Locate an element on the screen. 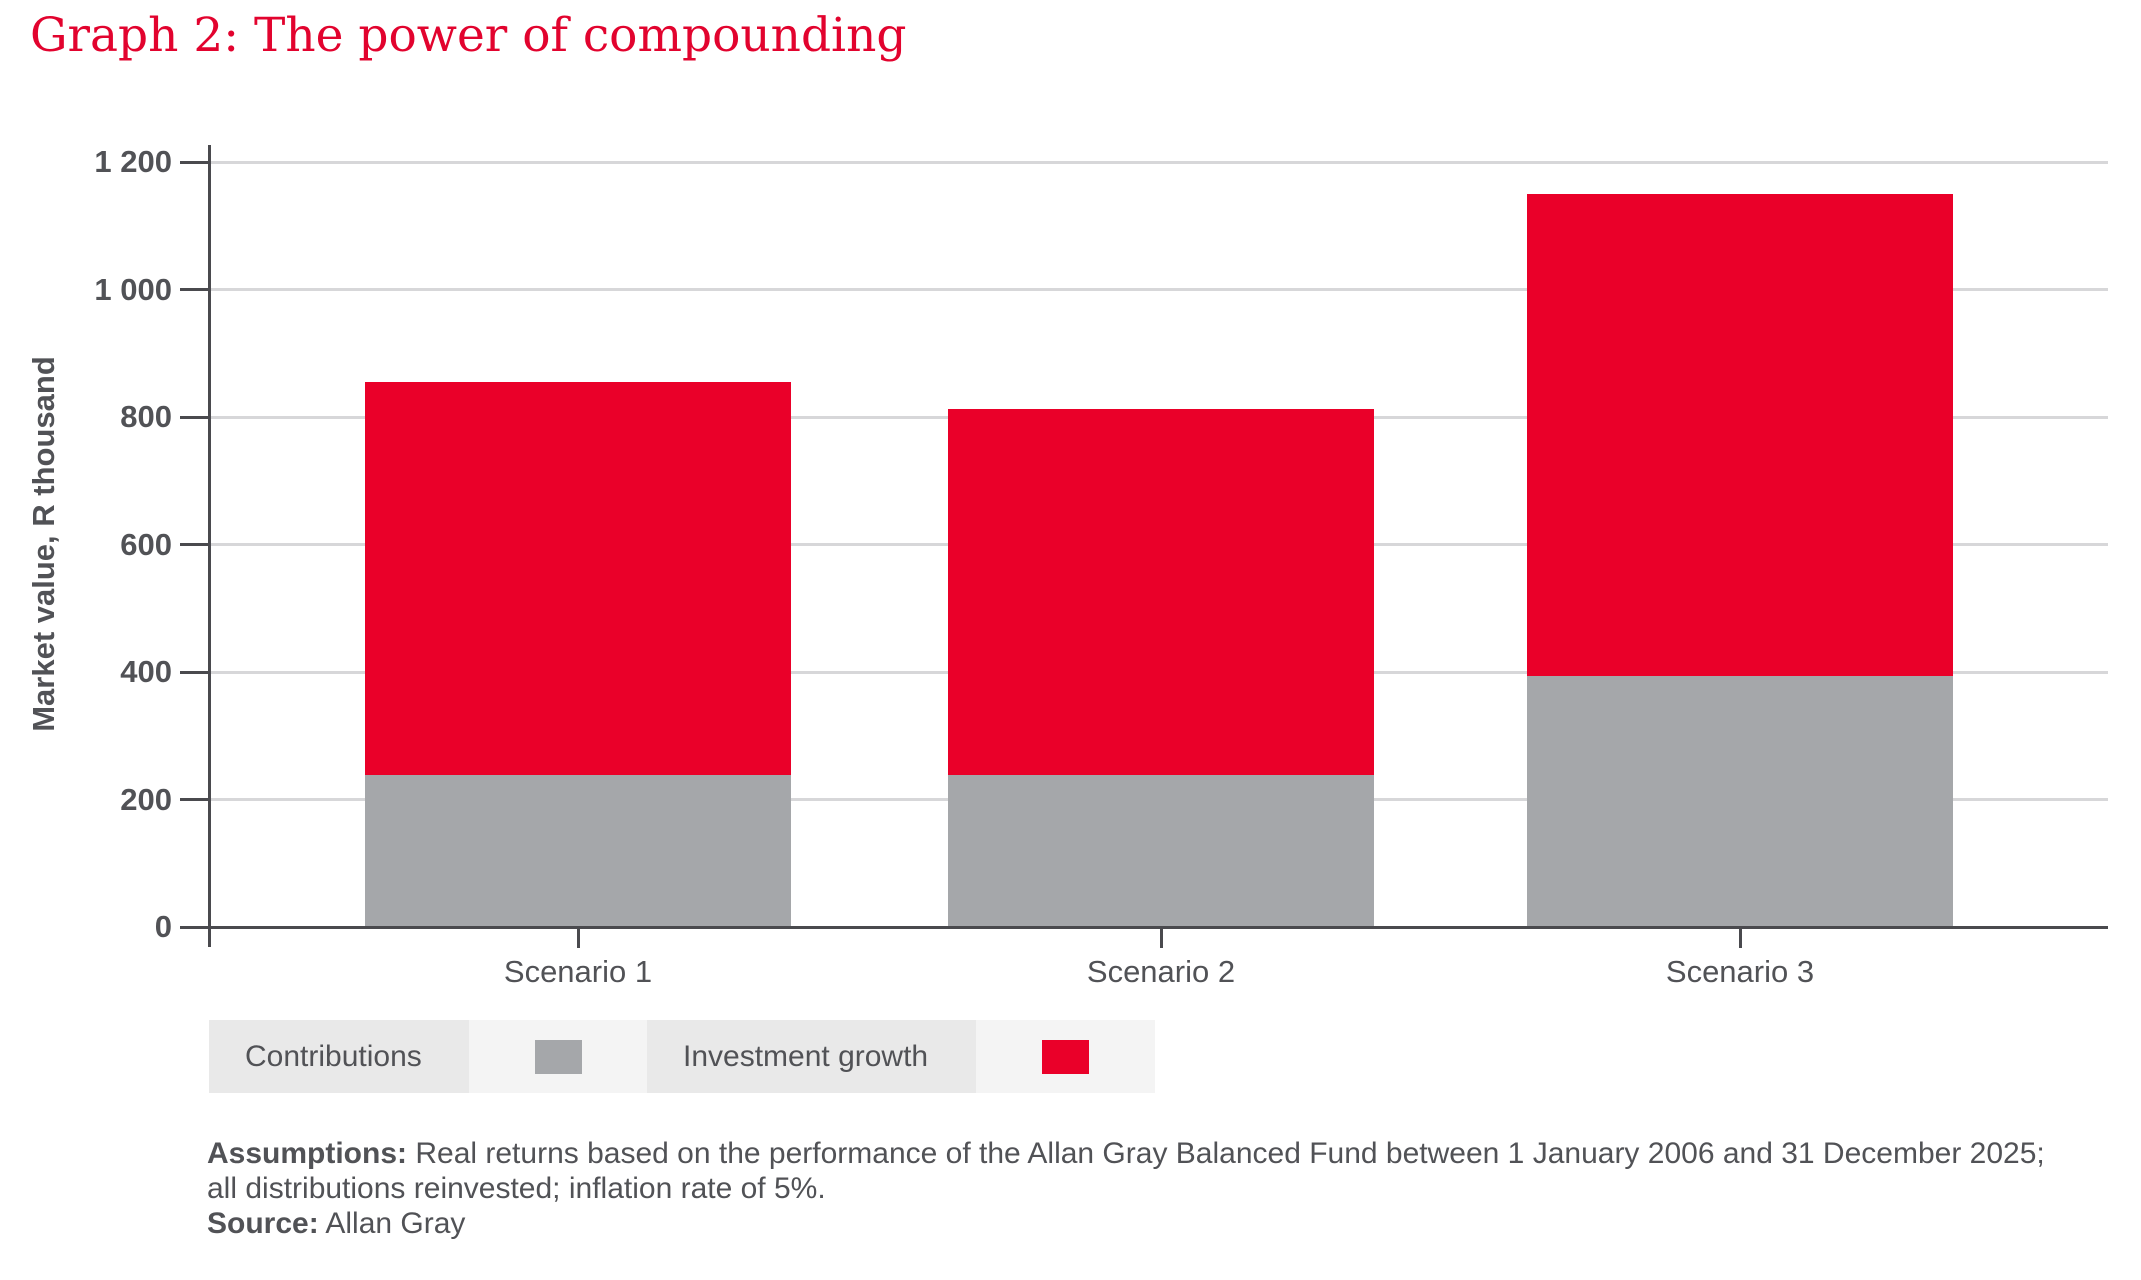 The image size is (2141, 1280). legend-label-investment-growth: Investment growth is located at coordinates (811, 1056).